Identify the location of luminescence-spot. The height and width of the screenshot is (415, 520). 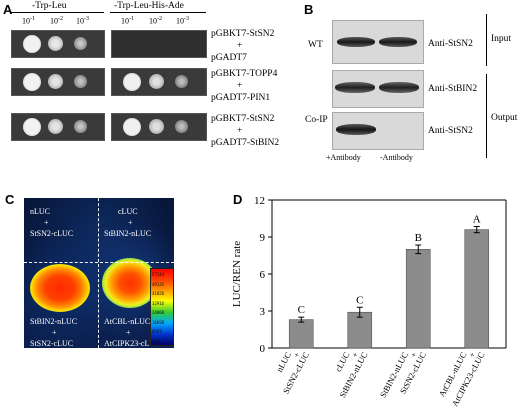
(130, 283).